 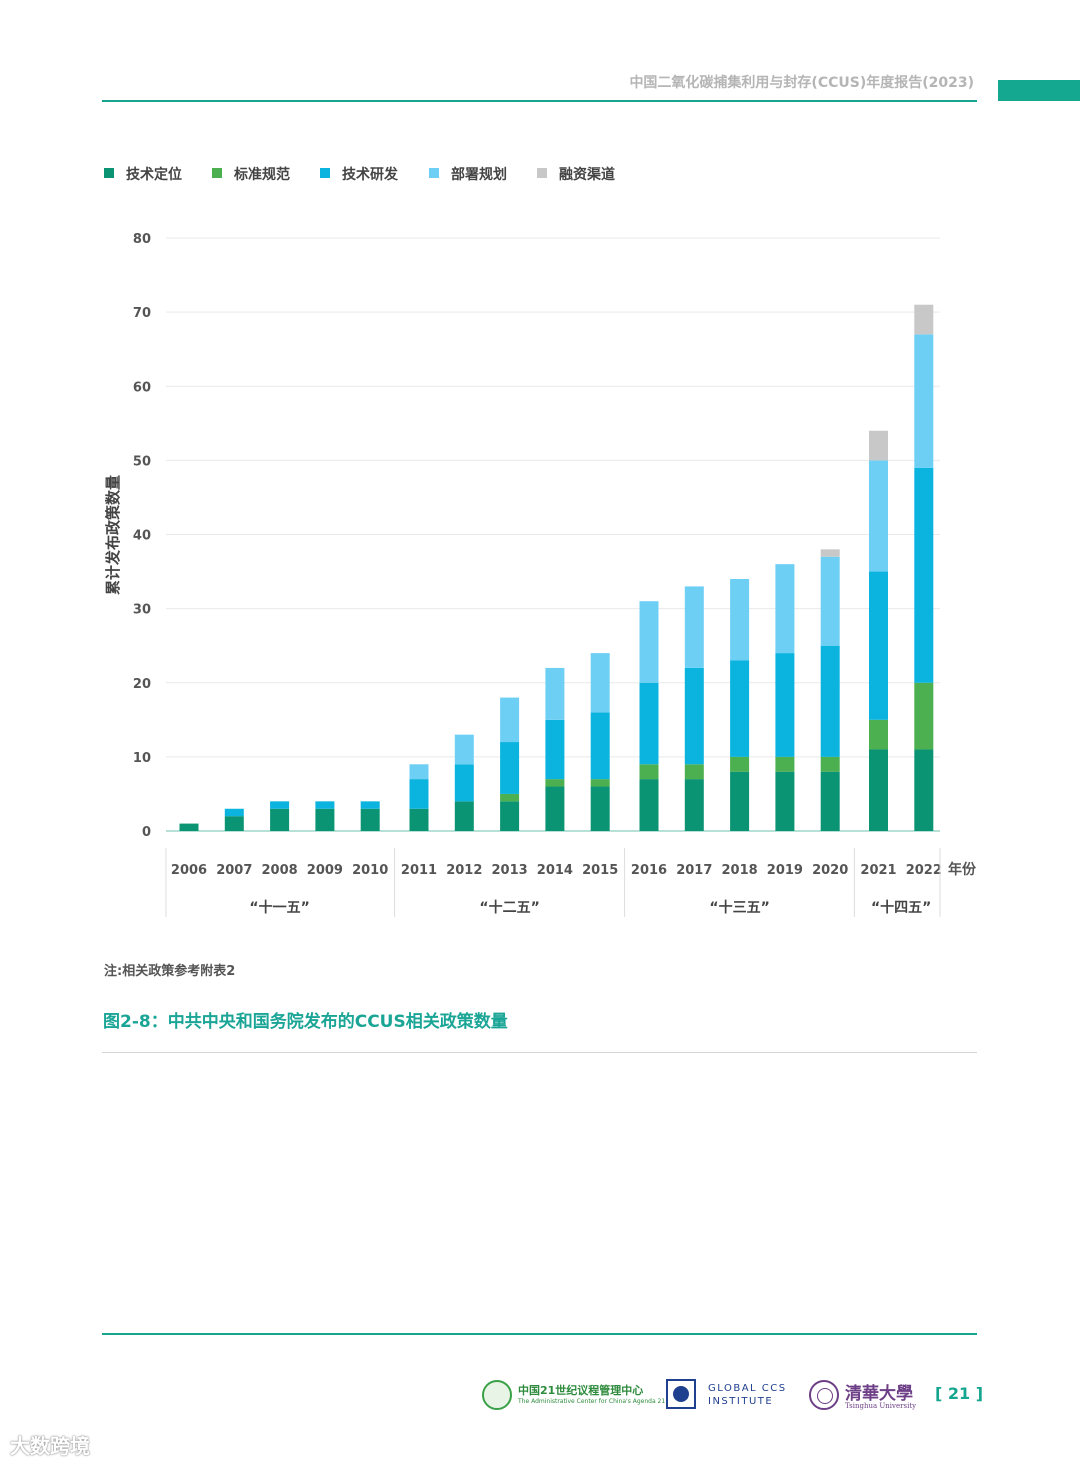 I want to click on global-ccs-institute-logo: GLOBAL CCS INSTITUTE, so click(x=731, y=1395).